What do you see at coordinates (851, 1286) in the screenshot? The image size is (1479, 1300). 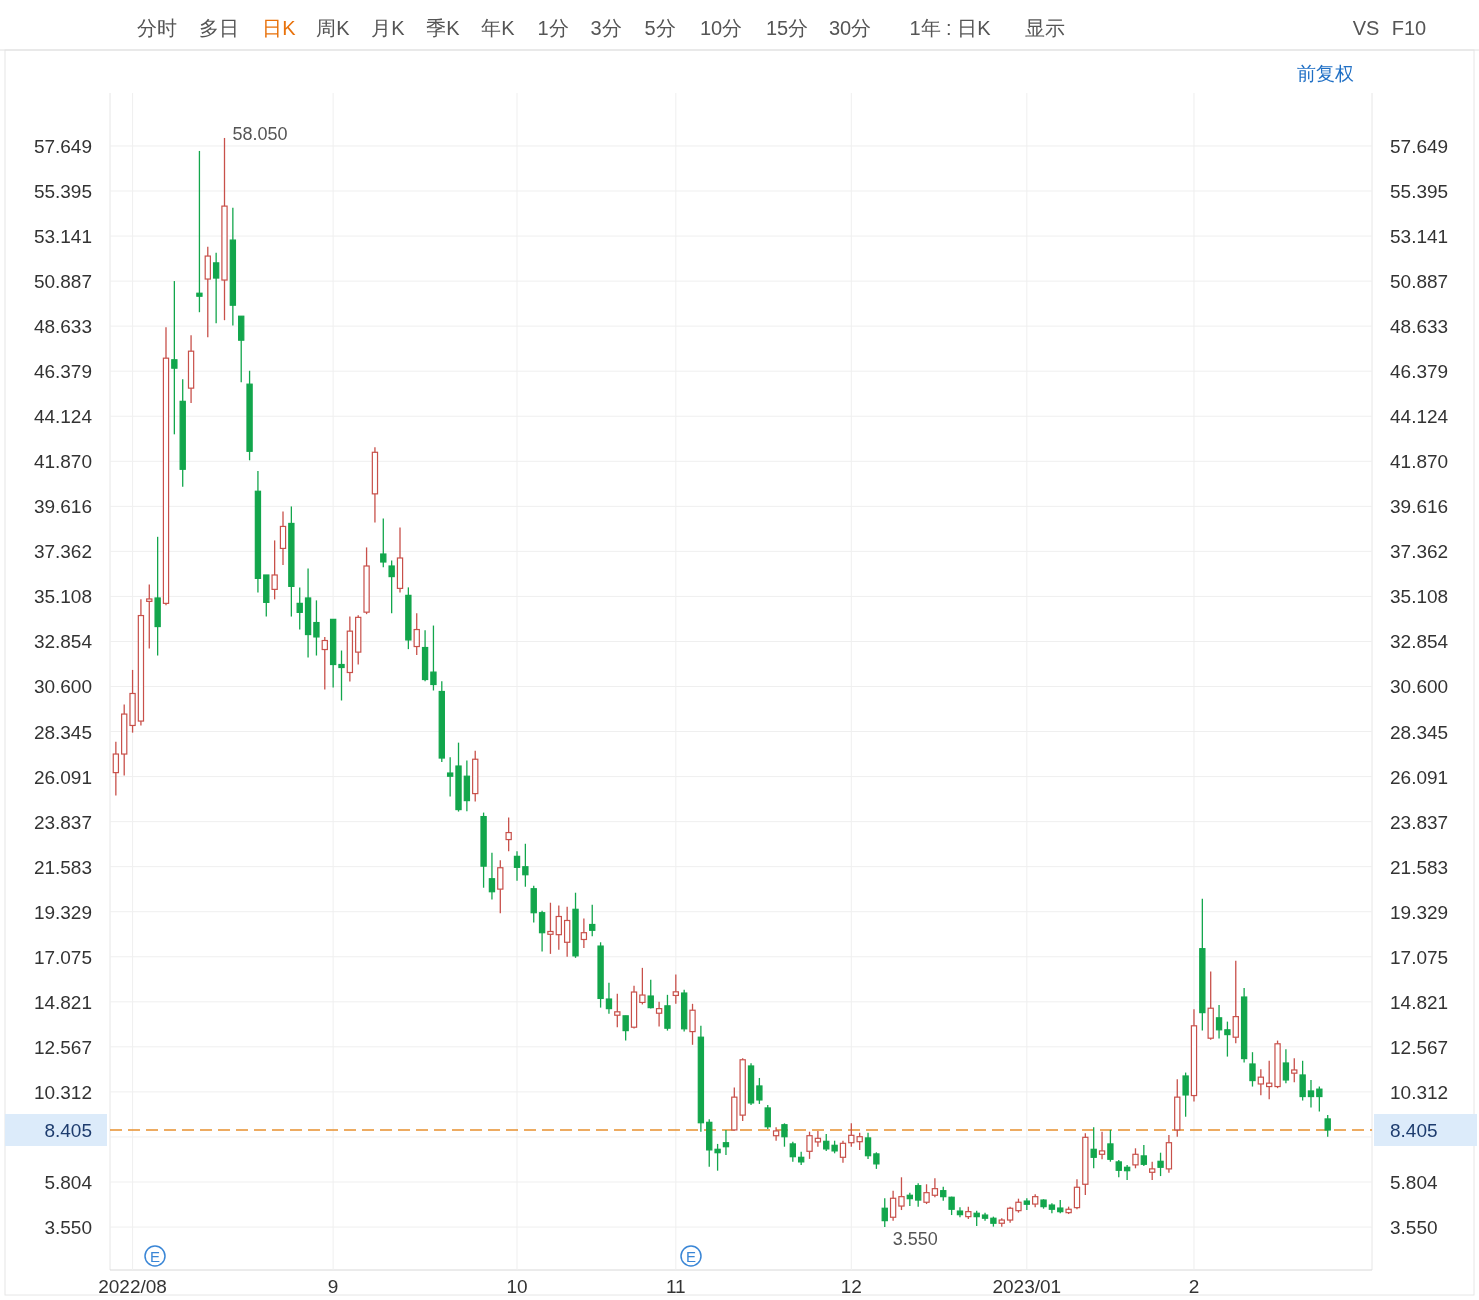 I see `x-tick-label: 12` at bounding box center [851, 1286].